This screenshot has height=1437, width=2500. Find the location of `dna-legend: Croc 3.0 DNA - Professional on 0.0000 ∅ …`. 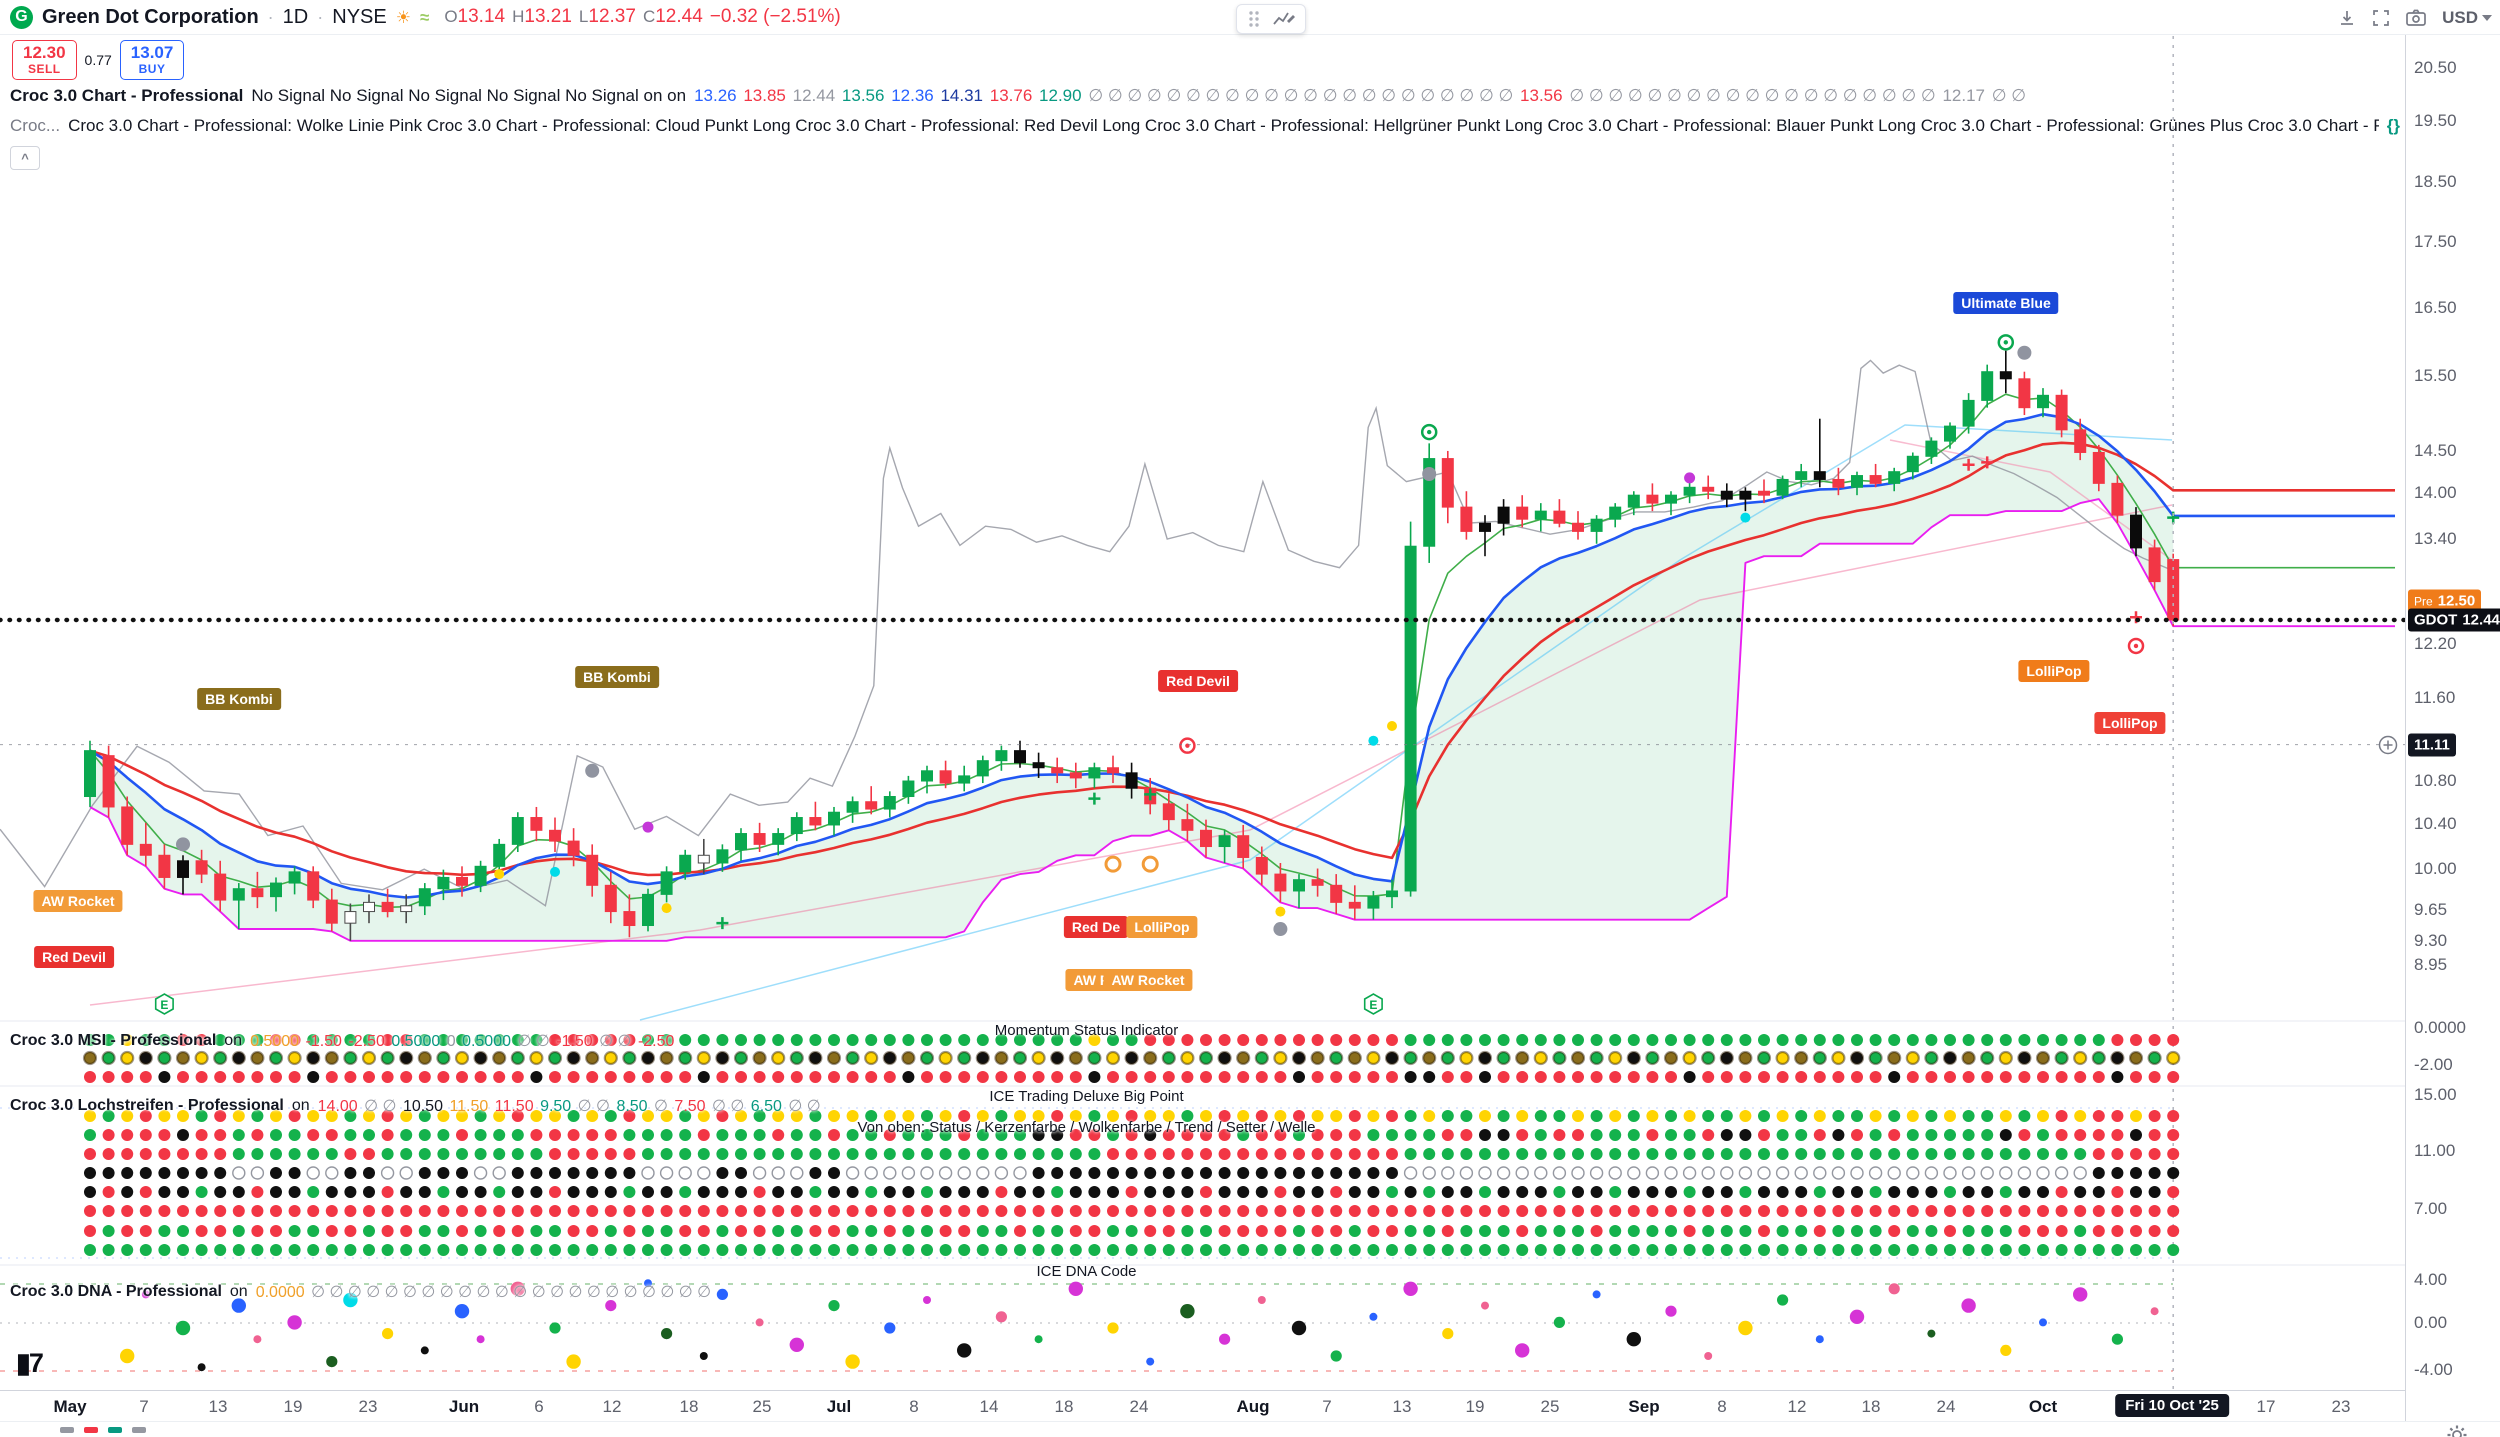

dna-legend: Croc 3.0 DNA - Professional on 0.0000 ∅ … is located at coordinates (361, 1292).